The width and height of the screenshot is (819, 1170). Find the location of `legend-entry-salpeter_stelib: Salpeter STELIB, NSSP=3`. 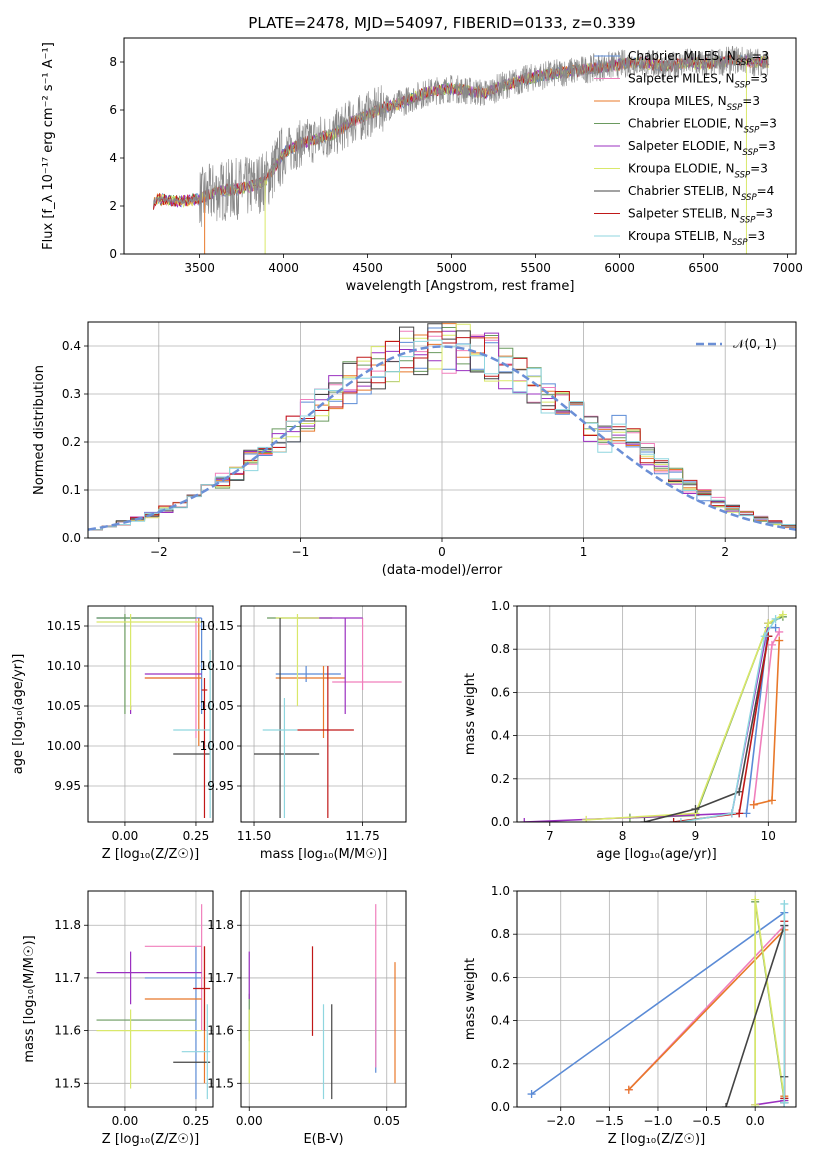

legend-entry-salpeter_stelib: Salpeter STELIB, NSSP=3 is located at coordinates (700, 216).